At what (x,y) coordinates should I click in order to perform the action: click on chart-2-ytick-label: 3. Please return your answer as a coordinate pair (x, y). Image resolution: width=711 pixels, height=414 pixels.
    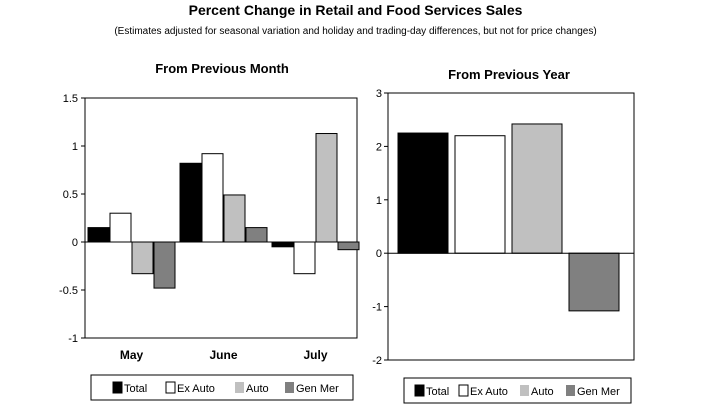
    Looking at the image, I should click on (379, 94).